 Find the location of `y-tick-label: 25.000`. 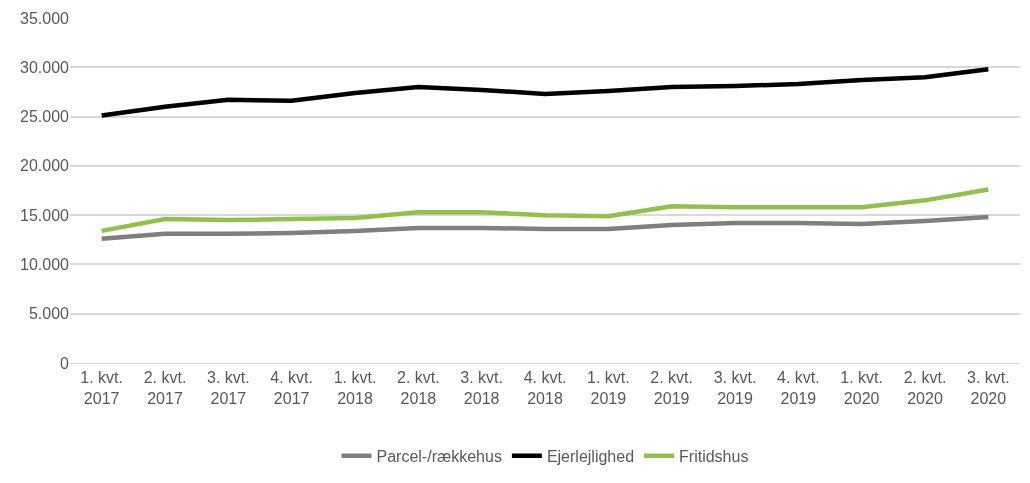

y-tick-label: 25.000 is located at coordinates (45, 117).